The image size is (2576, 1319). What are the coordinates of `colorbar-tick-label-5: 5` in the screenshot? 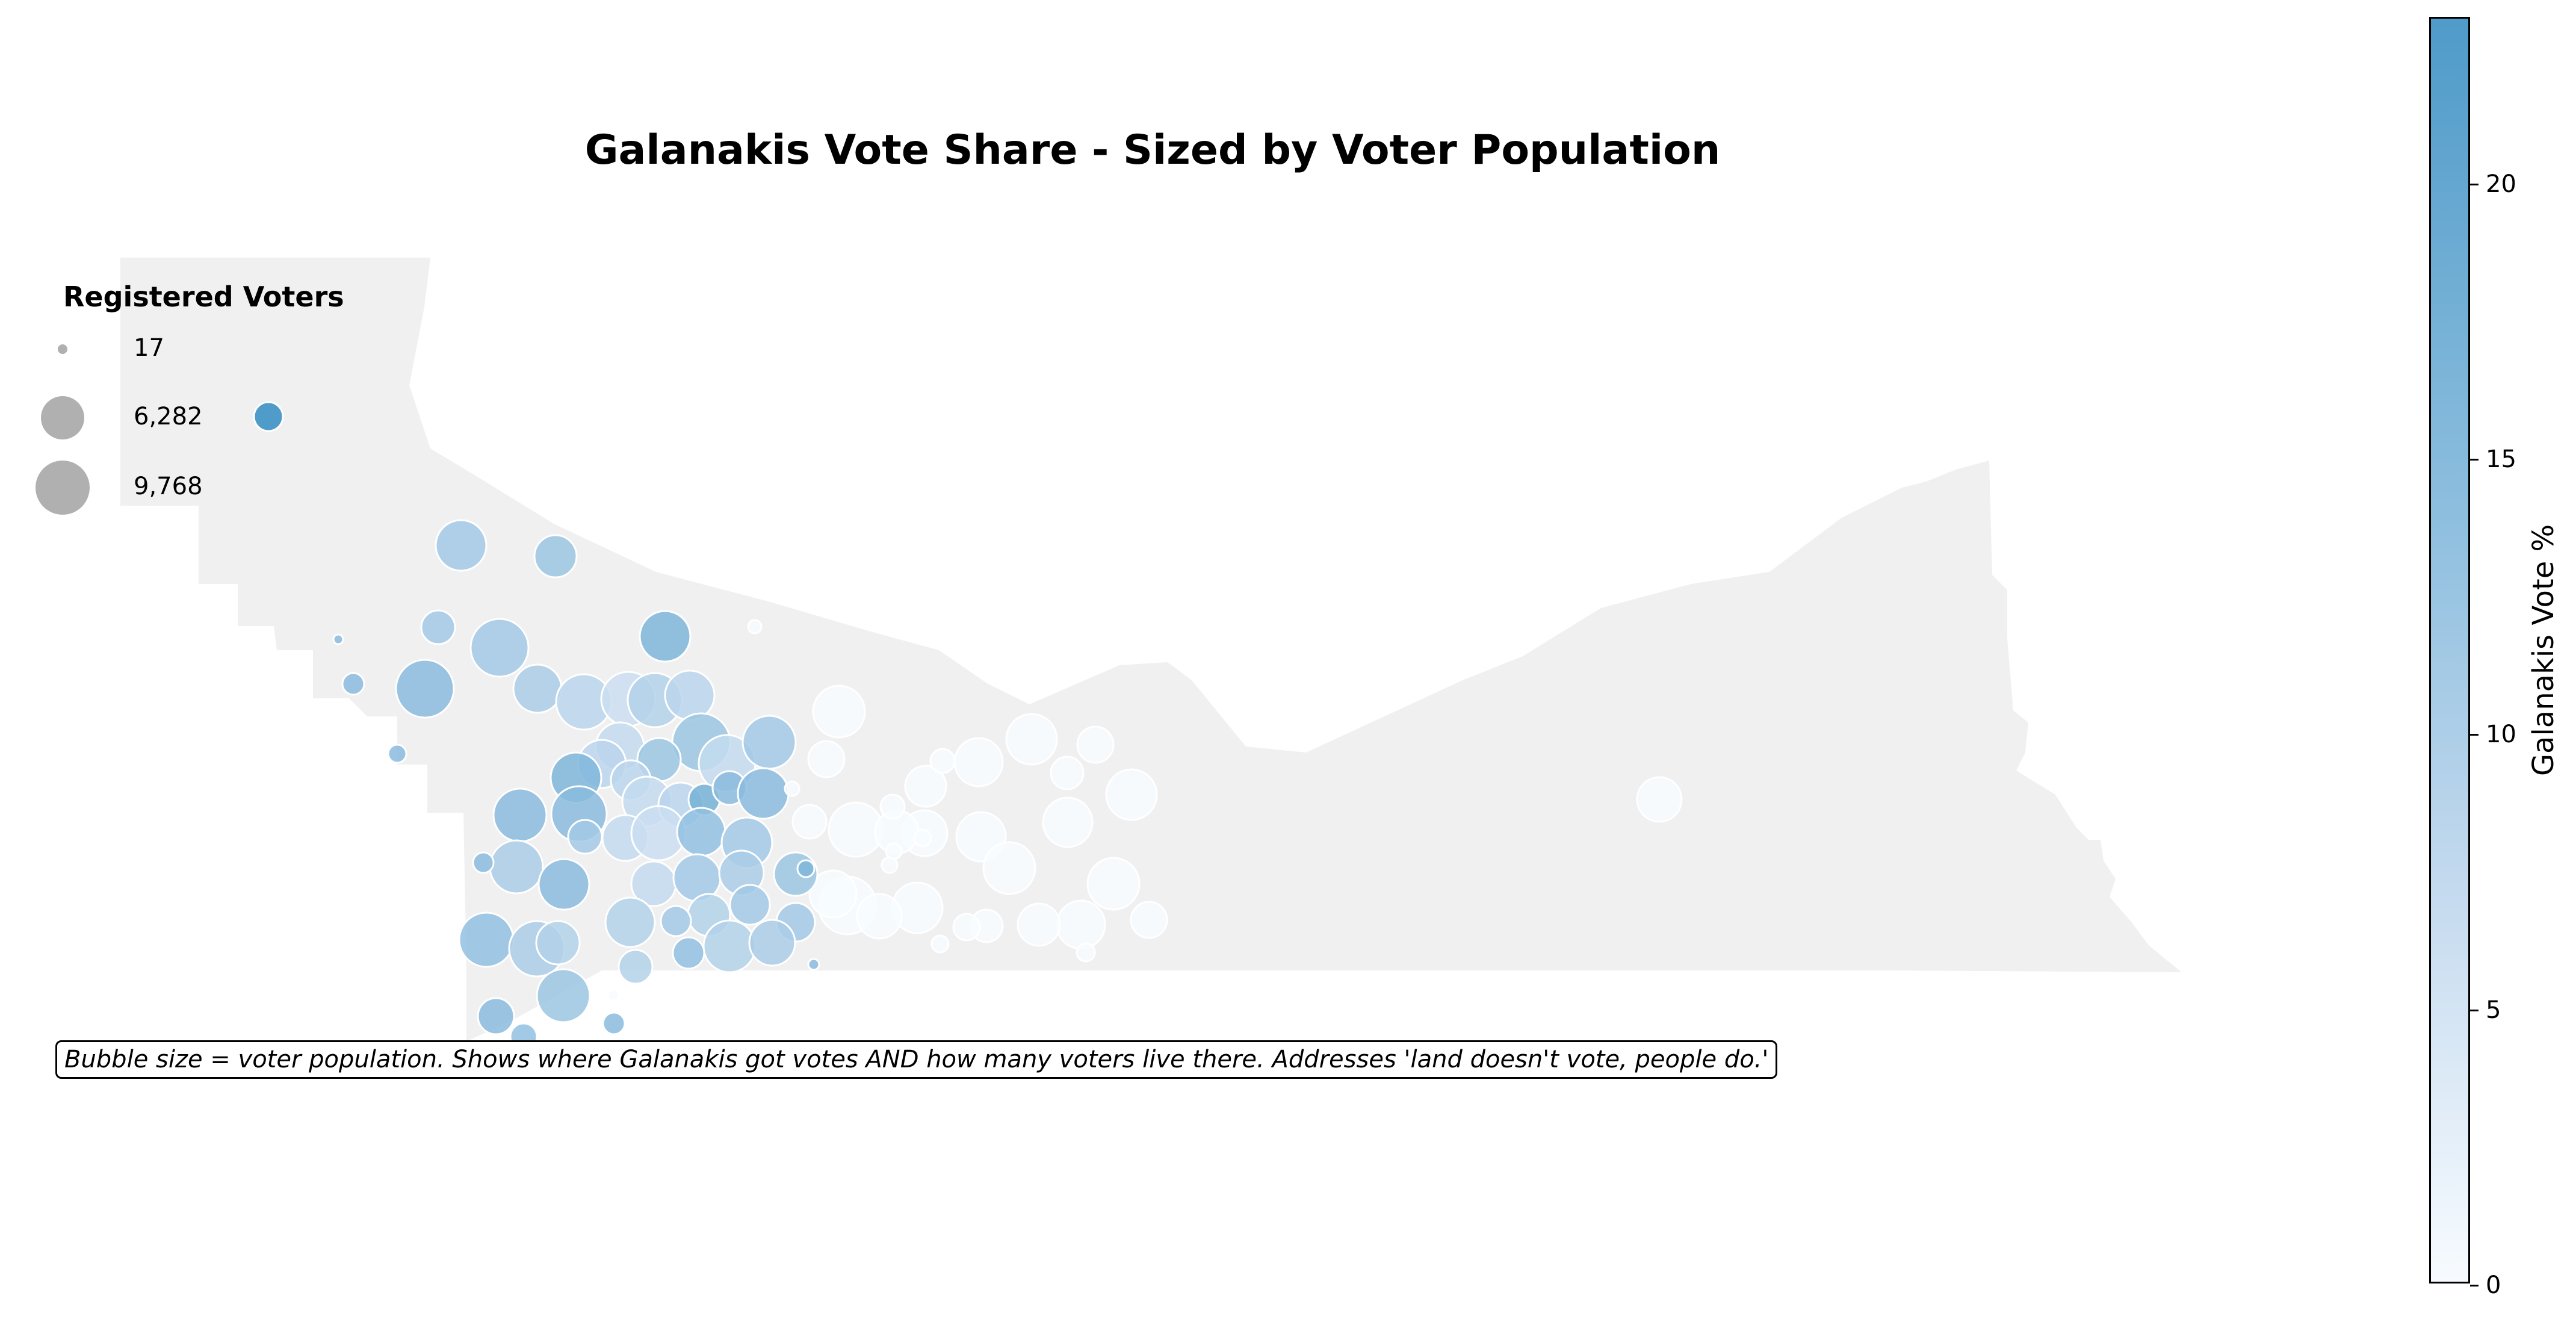 It's located at (2493, 1010).